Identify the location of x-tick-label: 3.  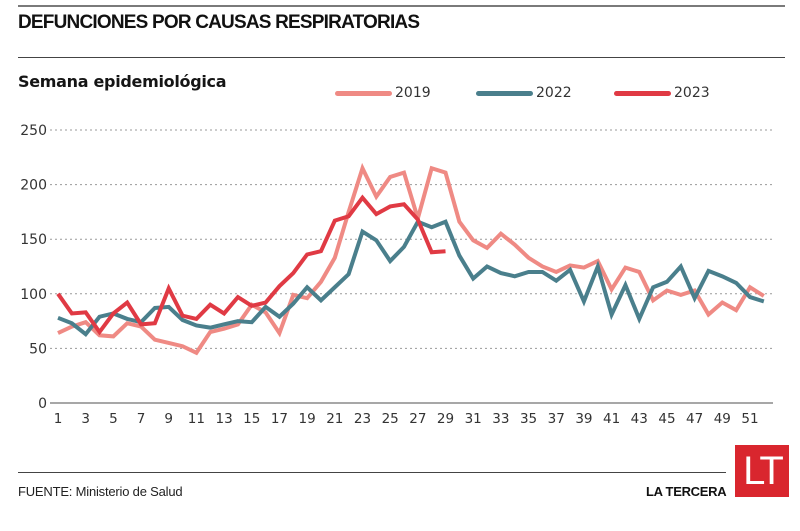
(85, 419).